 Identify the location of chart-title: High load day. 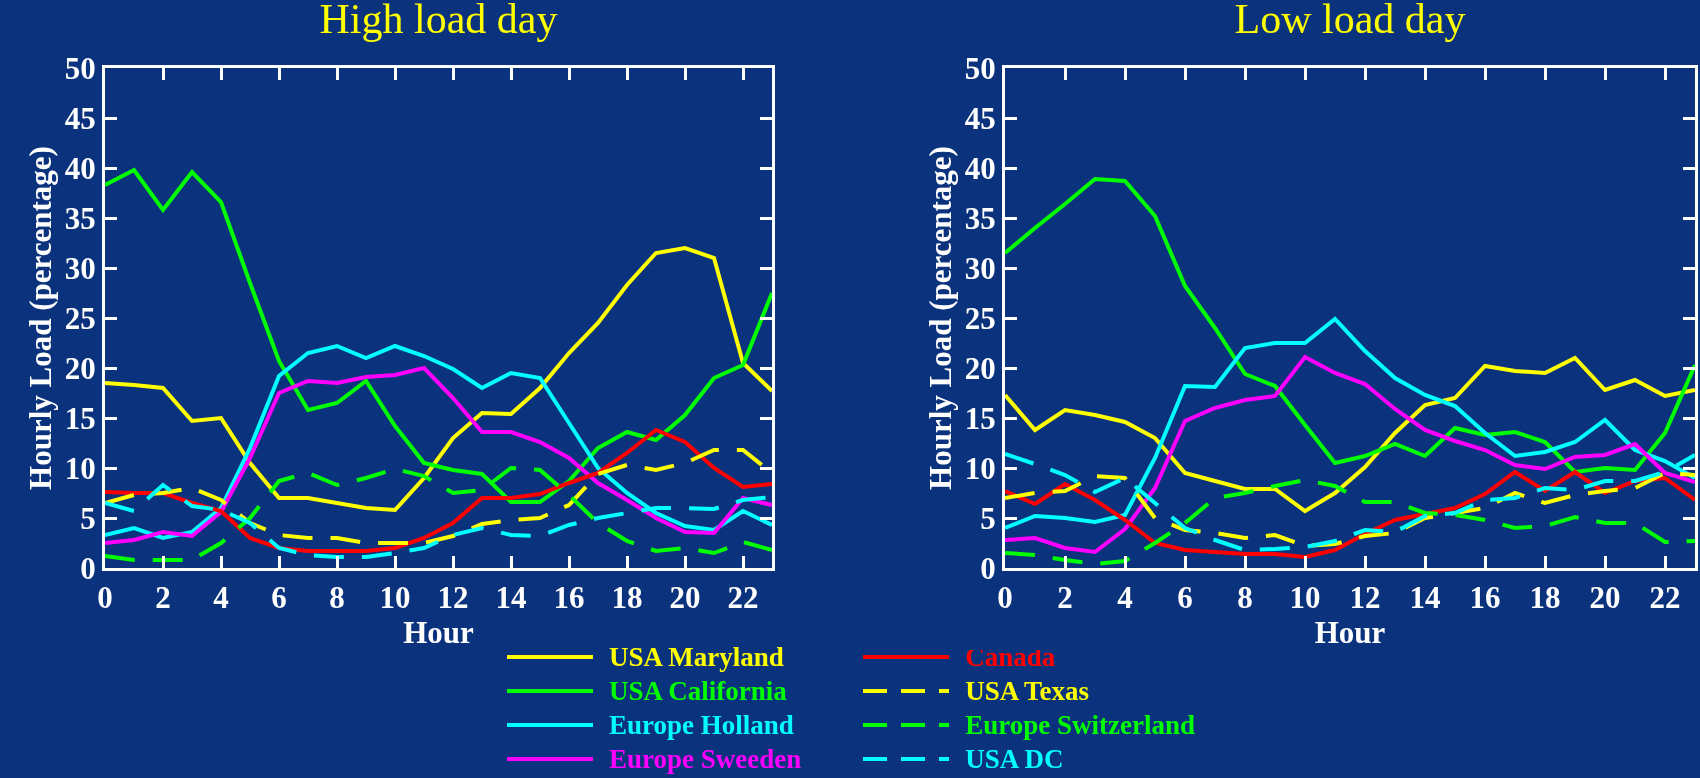
(438, 21).